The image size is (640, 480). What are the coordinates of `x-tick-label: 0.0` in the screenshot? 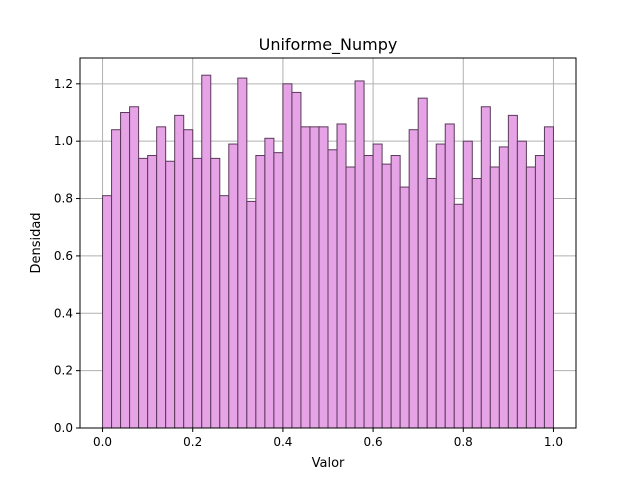 It's located at (102, 442).